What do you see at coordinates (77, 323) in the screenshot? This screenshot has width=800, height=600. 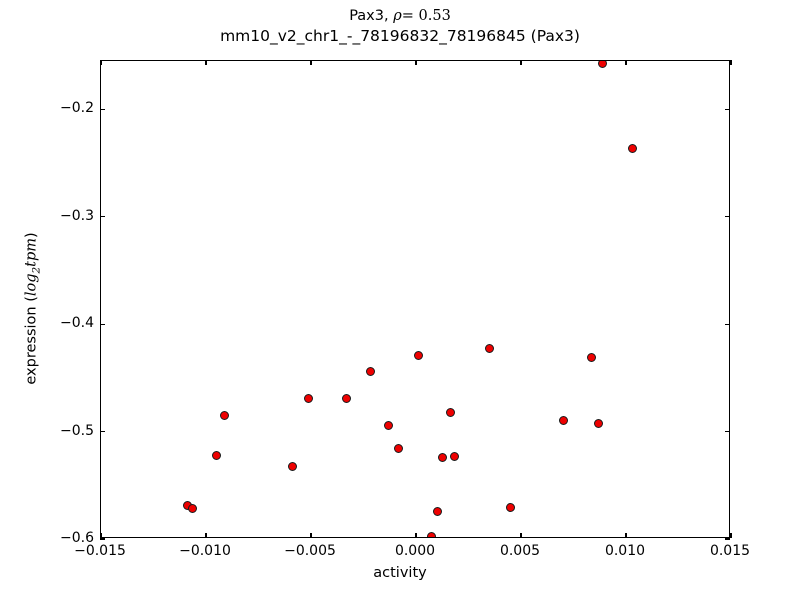 I see `y-axis-tick-label: −0.4` at bounding box center [77, 323].